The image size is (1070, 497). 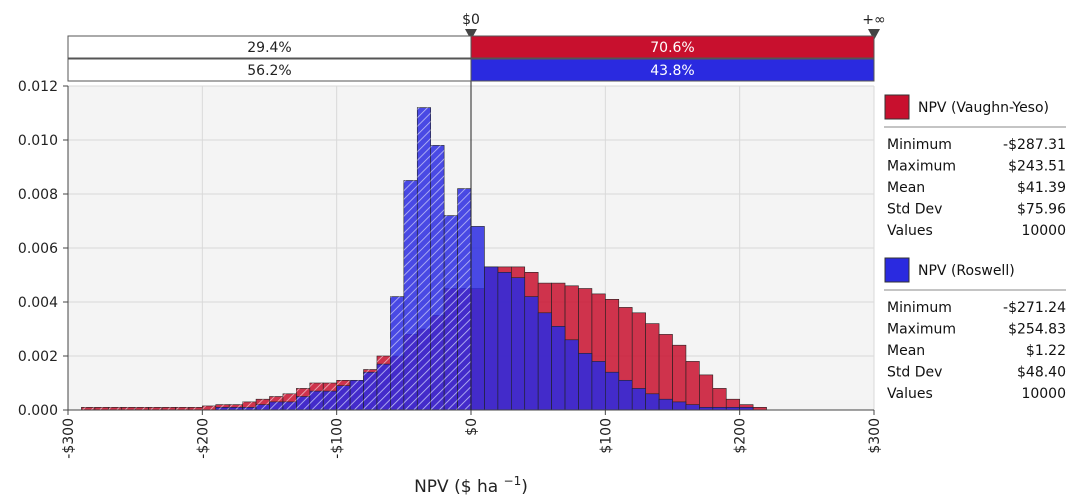 What do you see at coordinates (983, 108) in the screenshot?
I see `legend-series-name: NPV (Vaughn-Yeso)` at bounding box center [983, 108].